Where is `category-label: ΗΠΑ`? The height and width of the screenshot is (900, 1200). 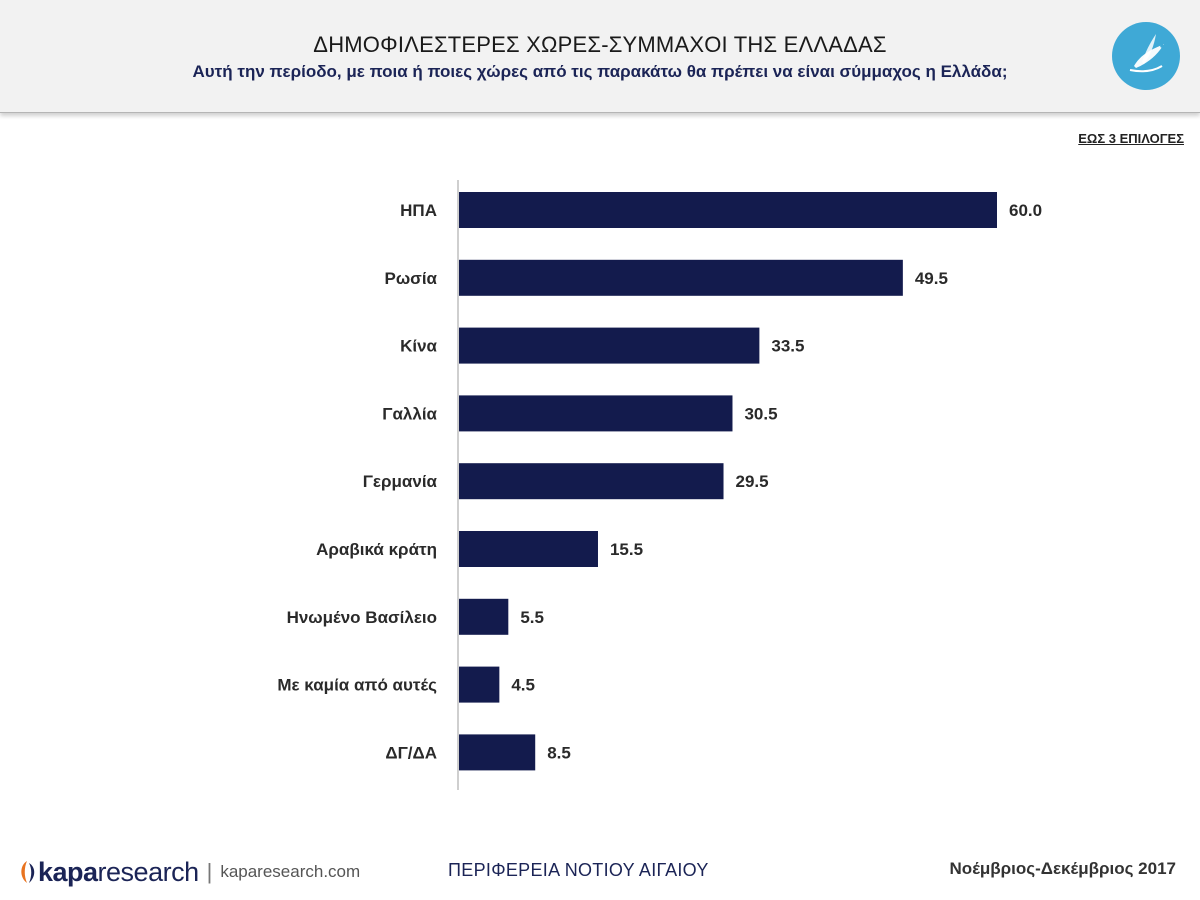
category-label: ΗΠΑ is located at coordinates (418, 210).